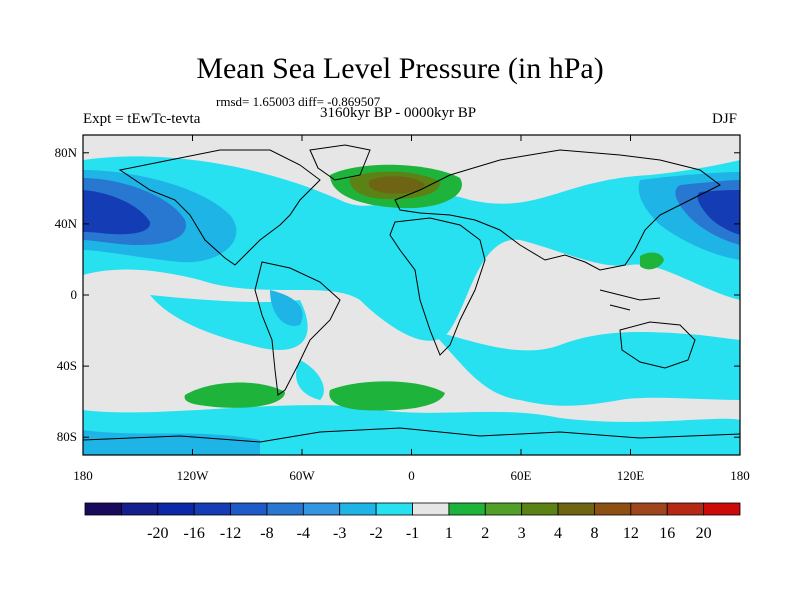 This screenshot has width=800, height=600. I want to click on colorbar-label: -2, so click(375, 533).